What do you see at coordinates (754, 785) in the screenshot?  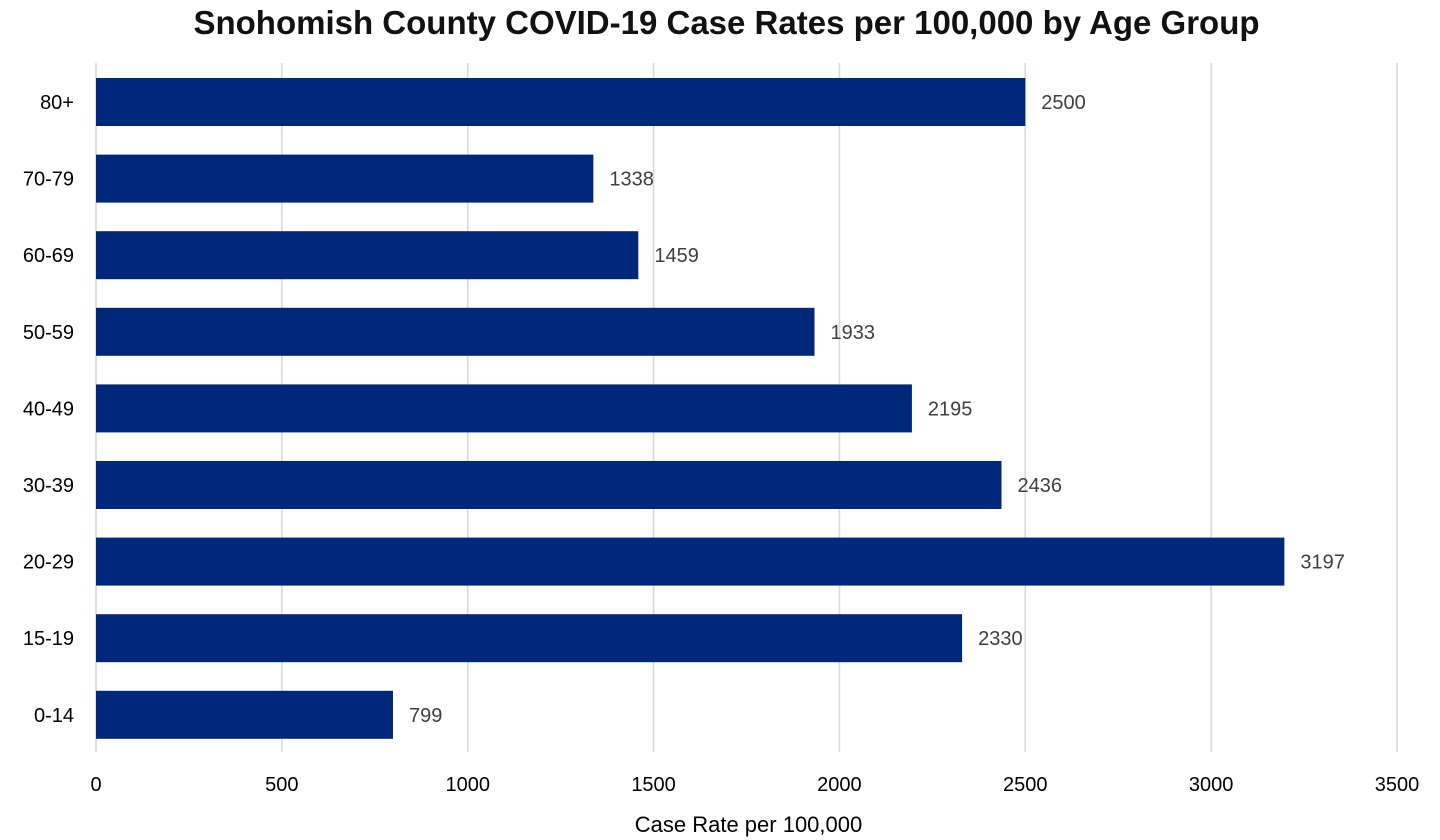 I see `x-tick-labels: 0 500 1000 1500 2000 2500 3000 3500` at bounding box center [754, 785].